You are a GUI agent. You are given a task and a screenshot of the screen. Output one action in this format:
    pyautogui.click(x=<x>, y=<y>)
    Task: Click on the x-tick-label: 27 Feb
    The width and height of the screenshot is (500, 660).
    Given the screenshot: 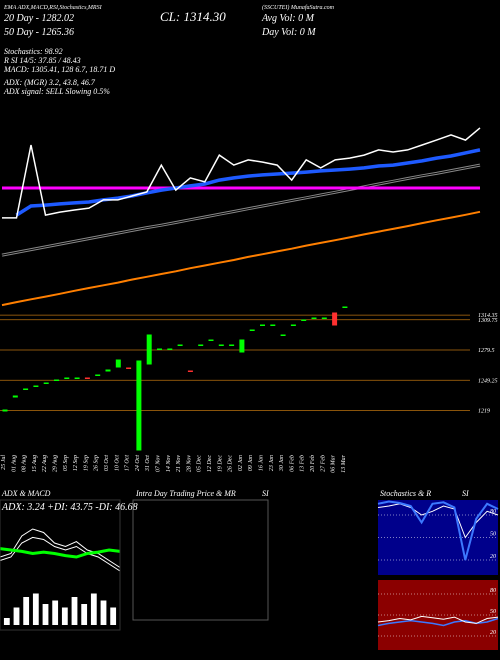 What is the action you would take?
    pyautogui.click(x=323, y=463)
    